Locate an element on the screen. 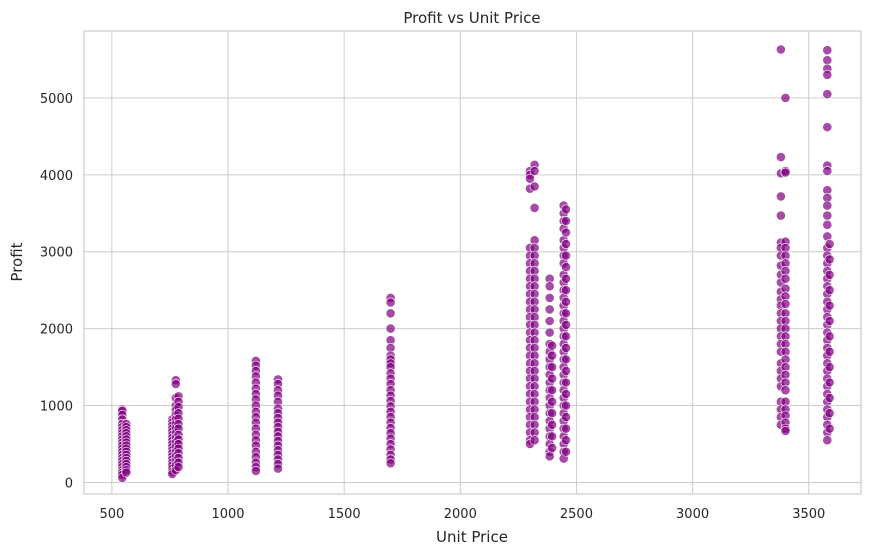 This screenshot has width=870, height=556. x-tick-label: 1500 is located at coordinates (344, 514).